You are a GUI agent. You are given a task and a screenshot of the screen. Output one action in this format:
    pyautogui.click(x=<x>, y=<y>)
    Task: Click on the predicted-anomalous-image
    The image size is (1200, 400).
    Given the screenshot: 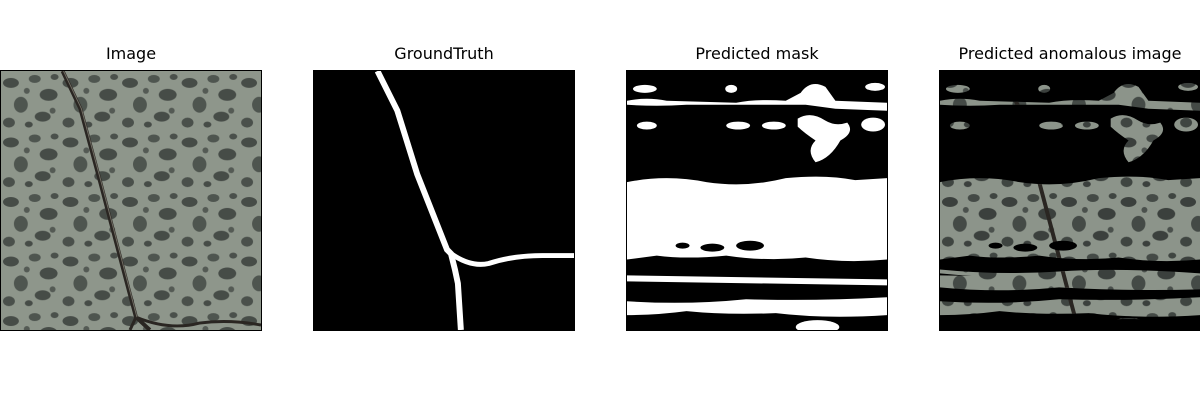 What is the action you would take?
    pyautogui.click(x=1069, y=200)
    